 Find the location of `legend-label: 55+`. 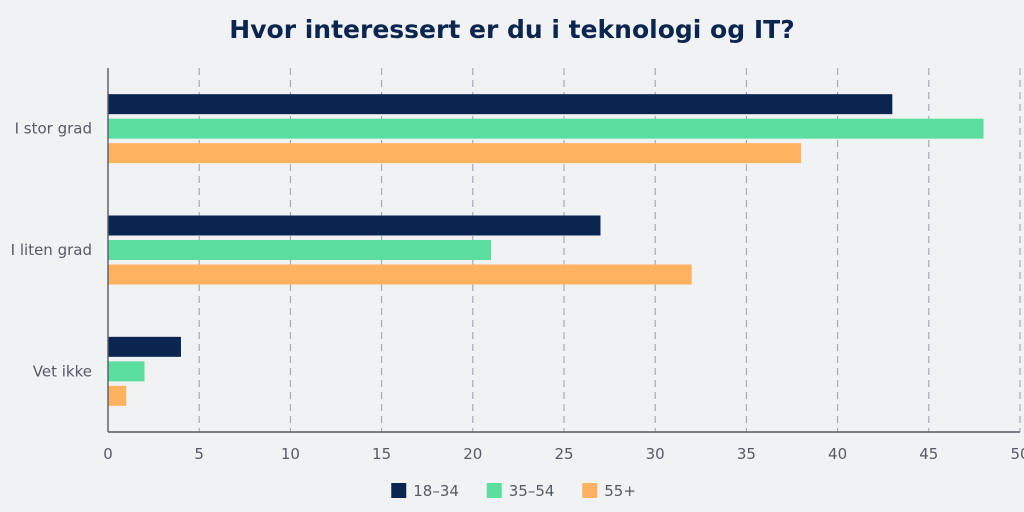

legend-label: 55+ is located at coordinates (620, 491).